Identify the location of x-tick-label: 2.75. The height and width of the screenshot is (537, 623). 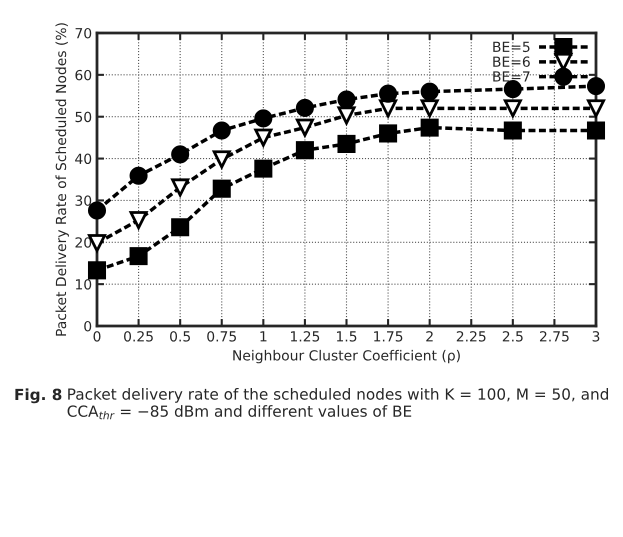
(554, 336).